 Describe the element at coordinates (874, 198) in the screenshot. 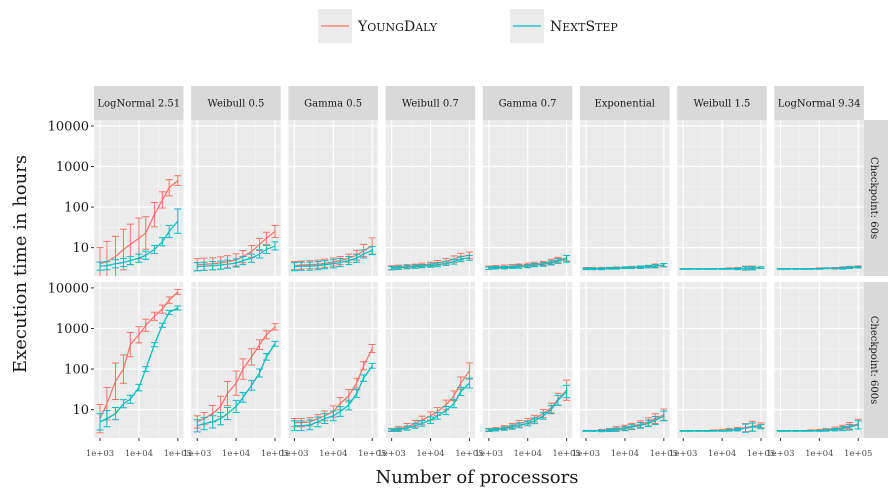

I see `row-strip` at that location.